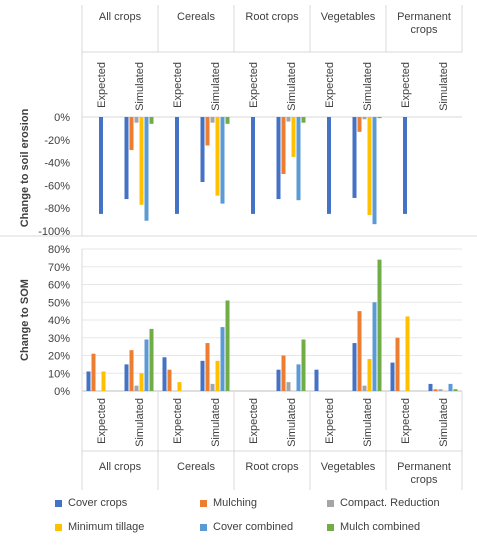 The height and width of the screenshot is (550, 477). I want to click on y-tick-label: -100%, so click(54, 232).